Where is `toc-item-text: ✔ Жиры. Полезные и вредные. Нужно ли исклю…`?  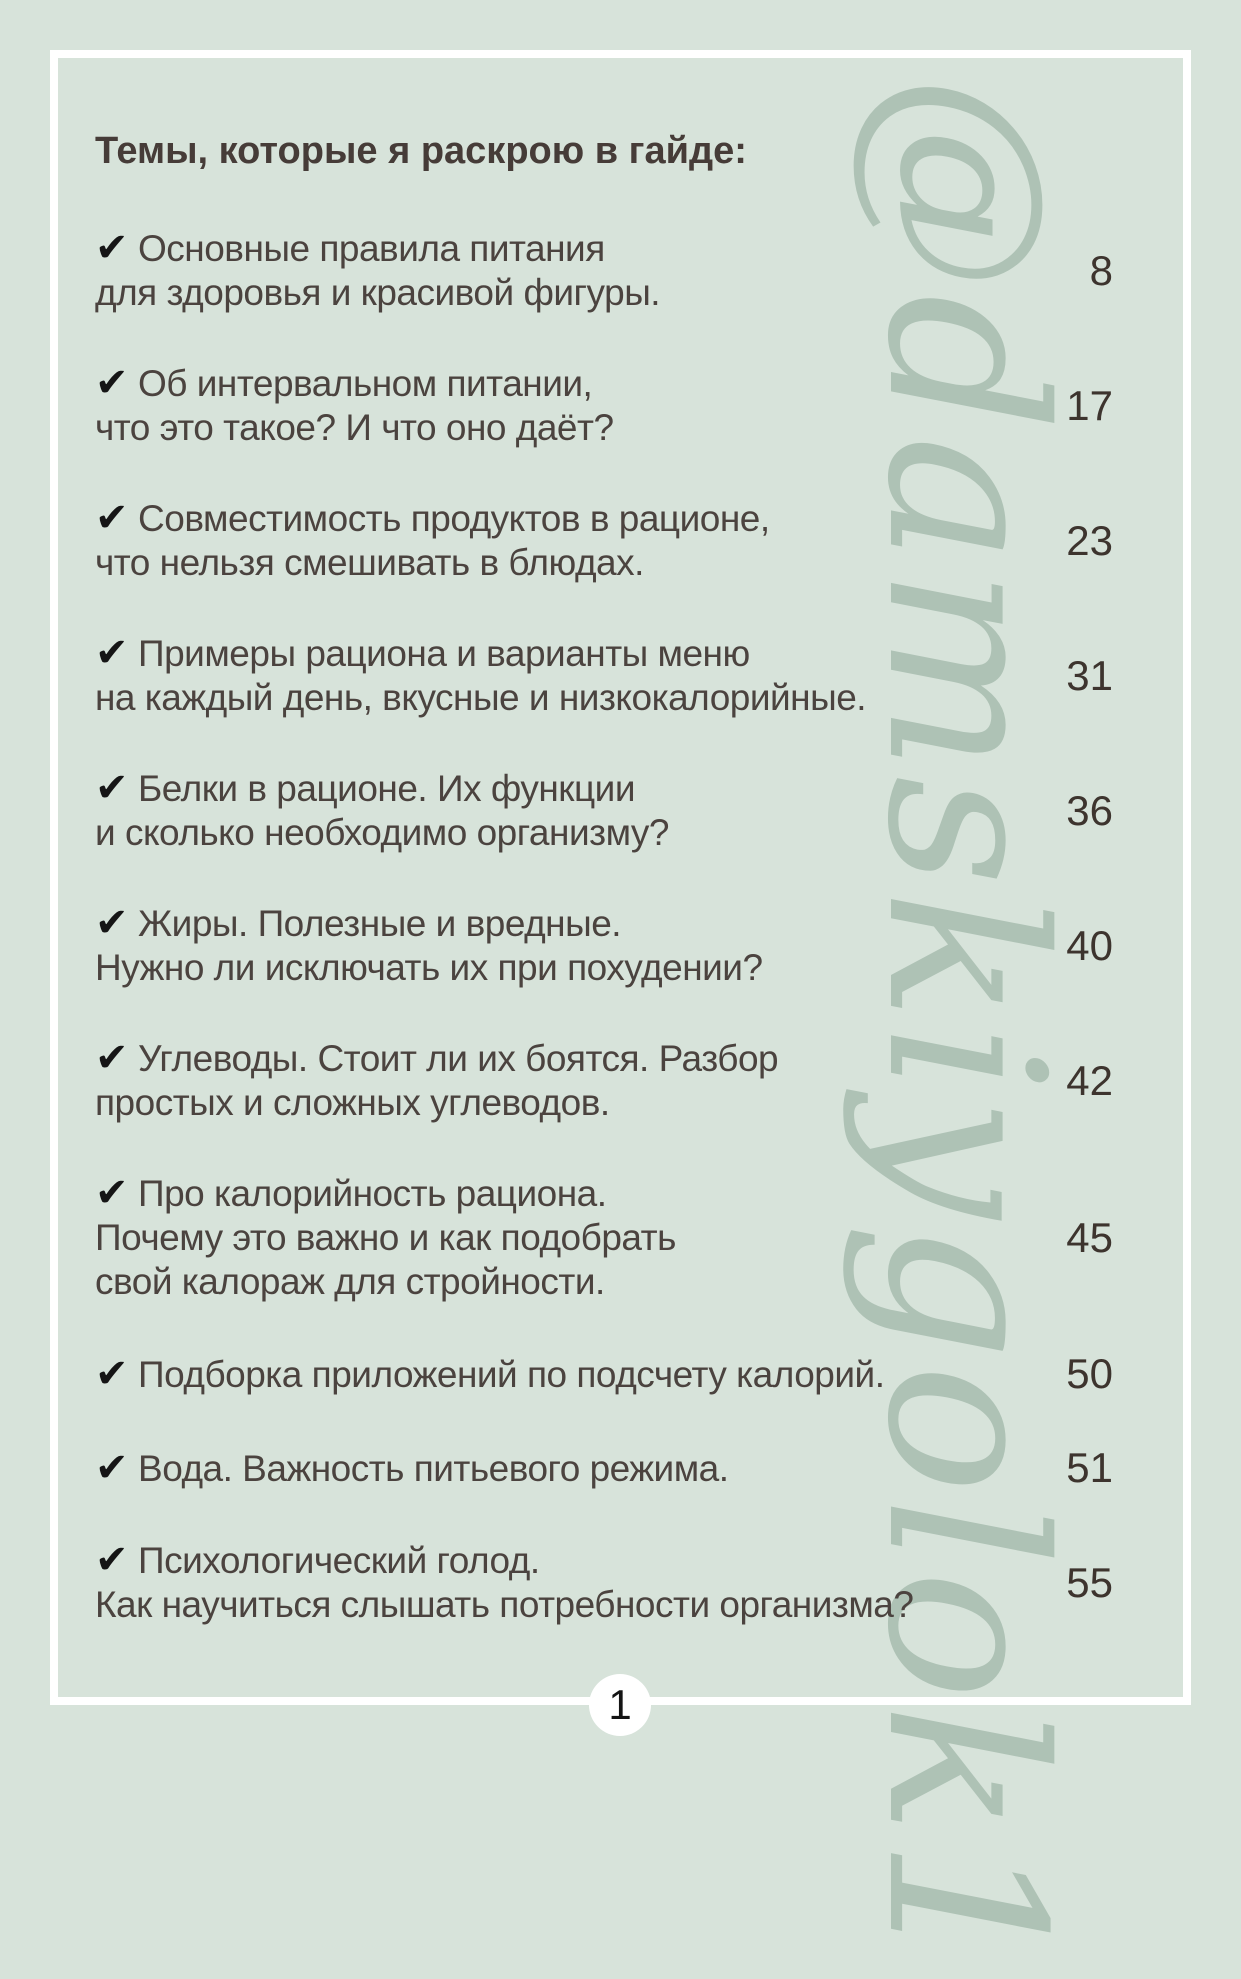 toc-item-text: ✔ Жиры. Полезные и вредные. Нужно ли исклю… is located at coordinates (429, 944).